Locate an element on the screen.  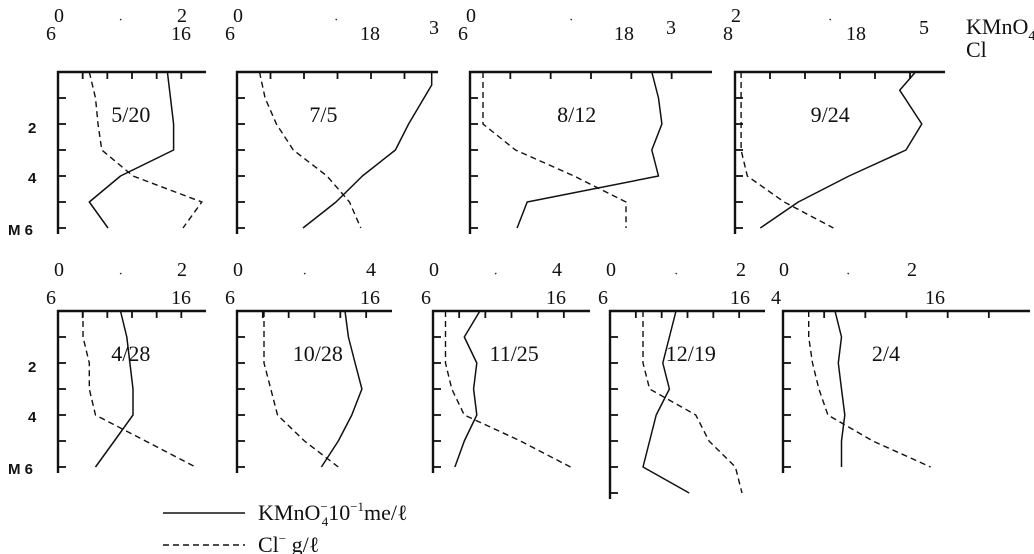
panel-date-label: 9/24 is located at coordinates (830, 114).